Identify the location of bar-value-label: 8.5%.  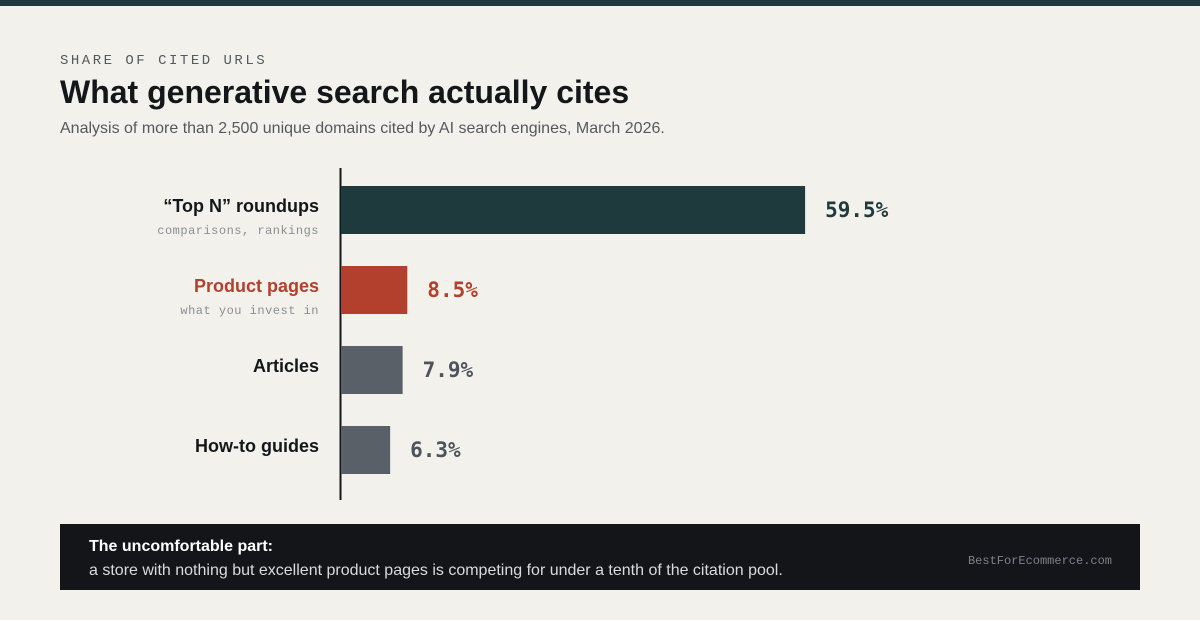
(452, 290).